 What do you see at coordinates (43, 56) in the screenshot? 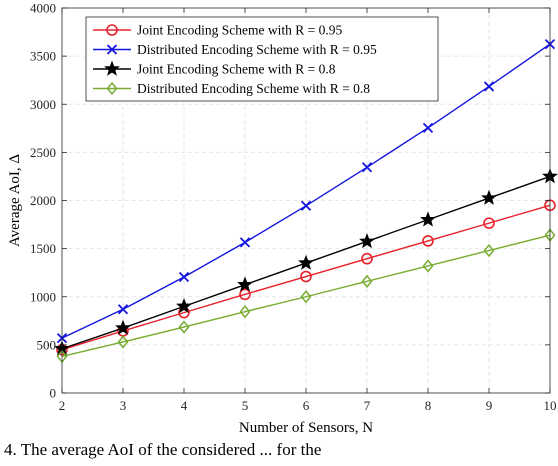
I see `y-tick-label: 3500` at bounding box center [43, 56].